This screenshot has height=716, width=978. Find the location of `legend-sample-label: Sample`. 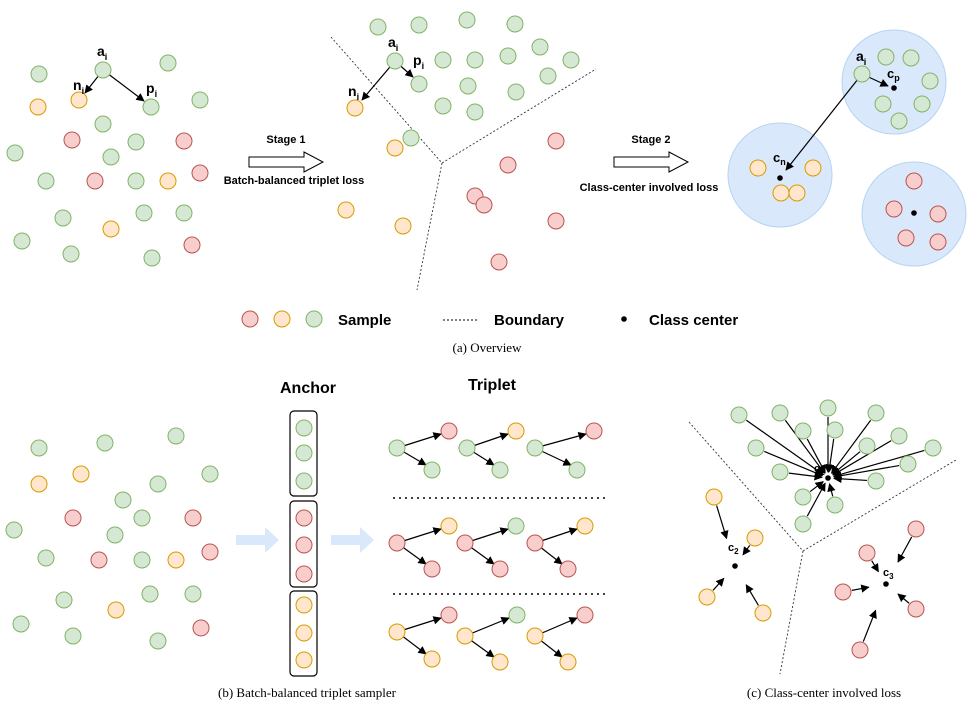

legend-sample-label: Sample is located at coordinates (364, 320).